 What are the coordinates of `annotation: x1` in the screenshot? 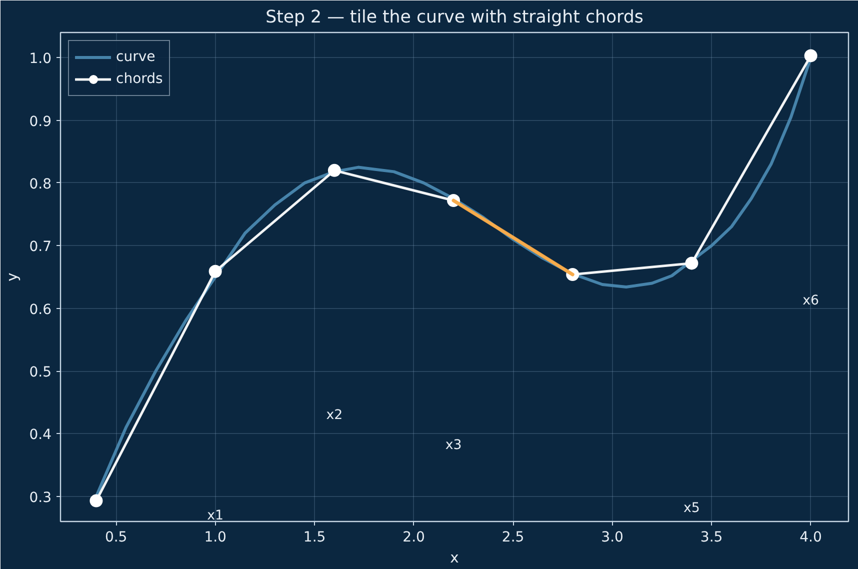 It's located at (215, 516).